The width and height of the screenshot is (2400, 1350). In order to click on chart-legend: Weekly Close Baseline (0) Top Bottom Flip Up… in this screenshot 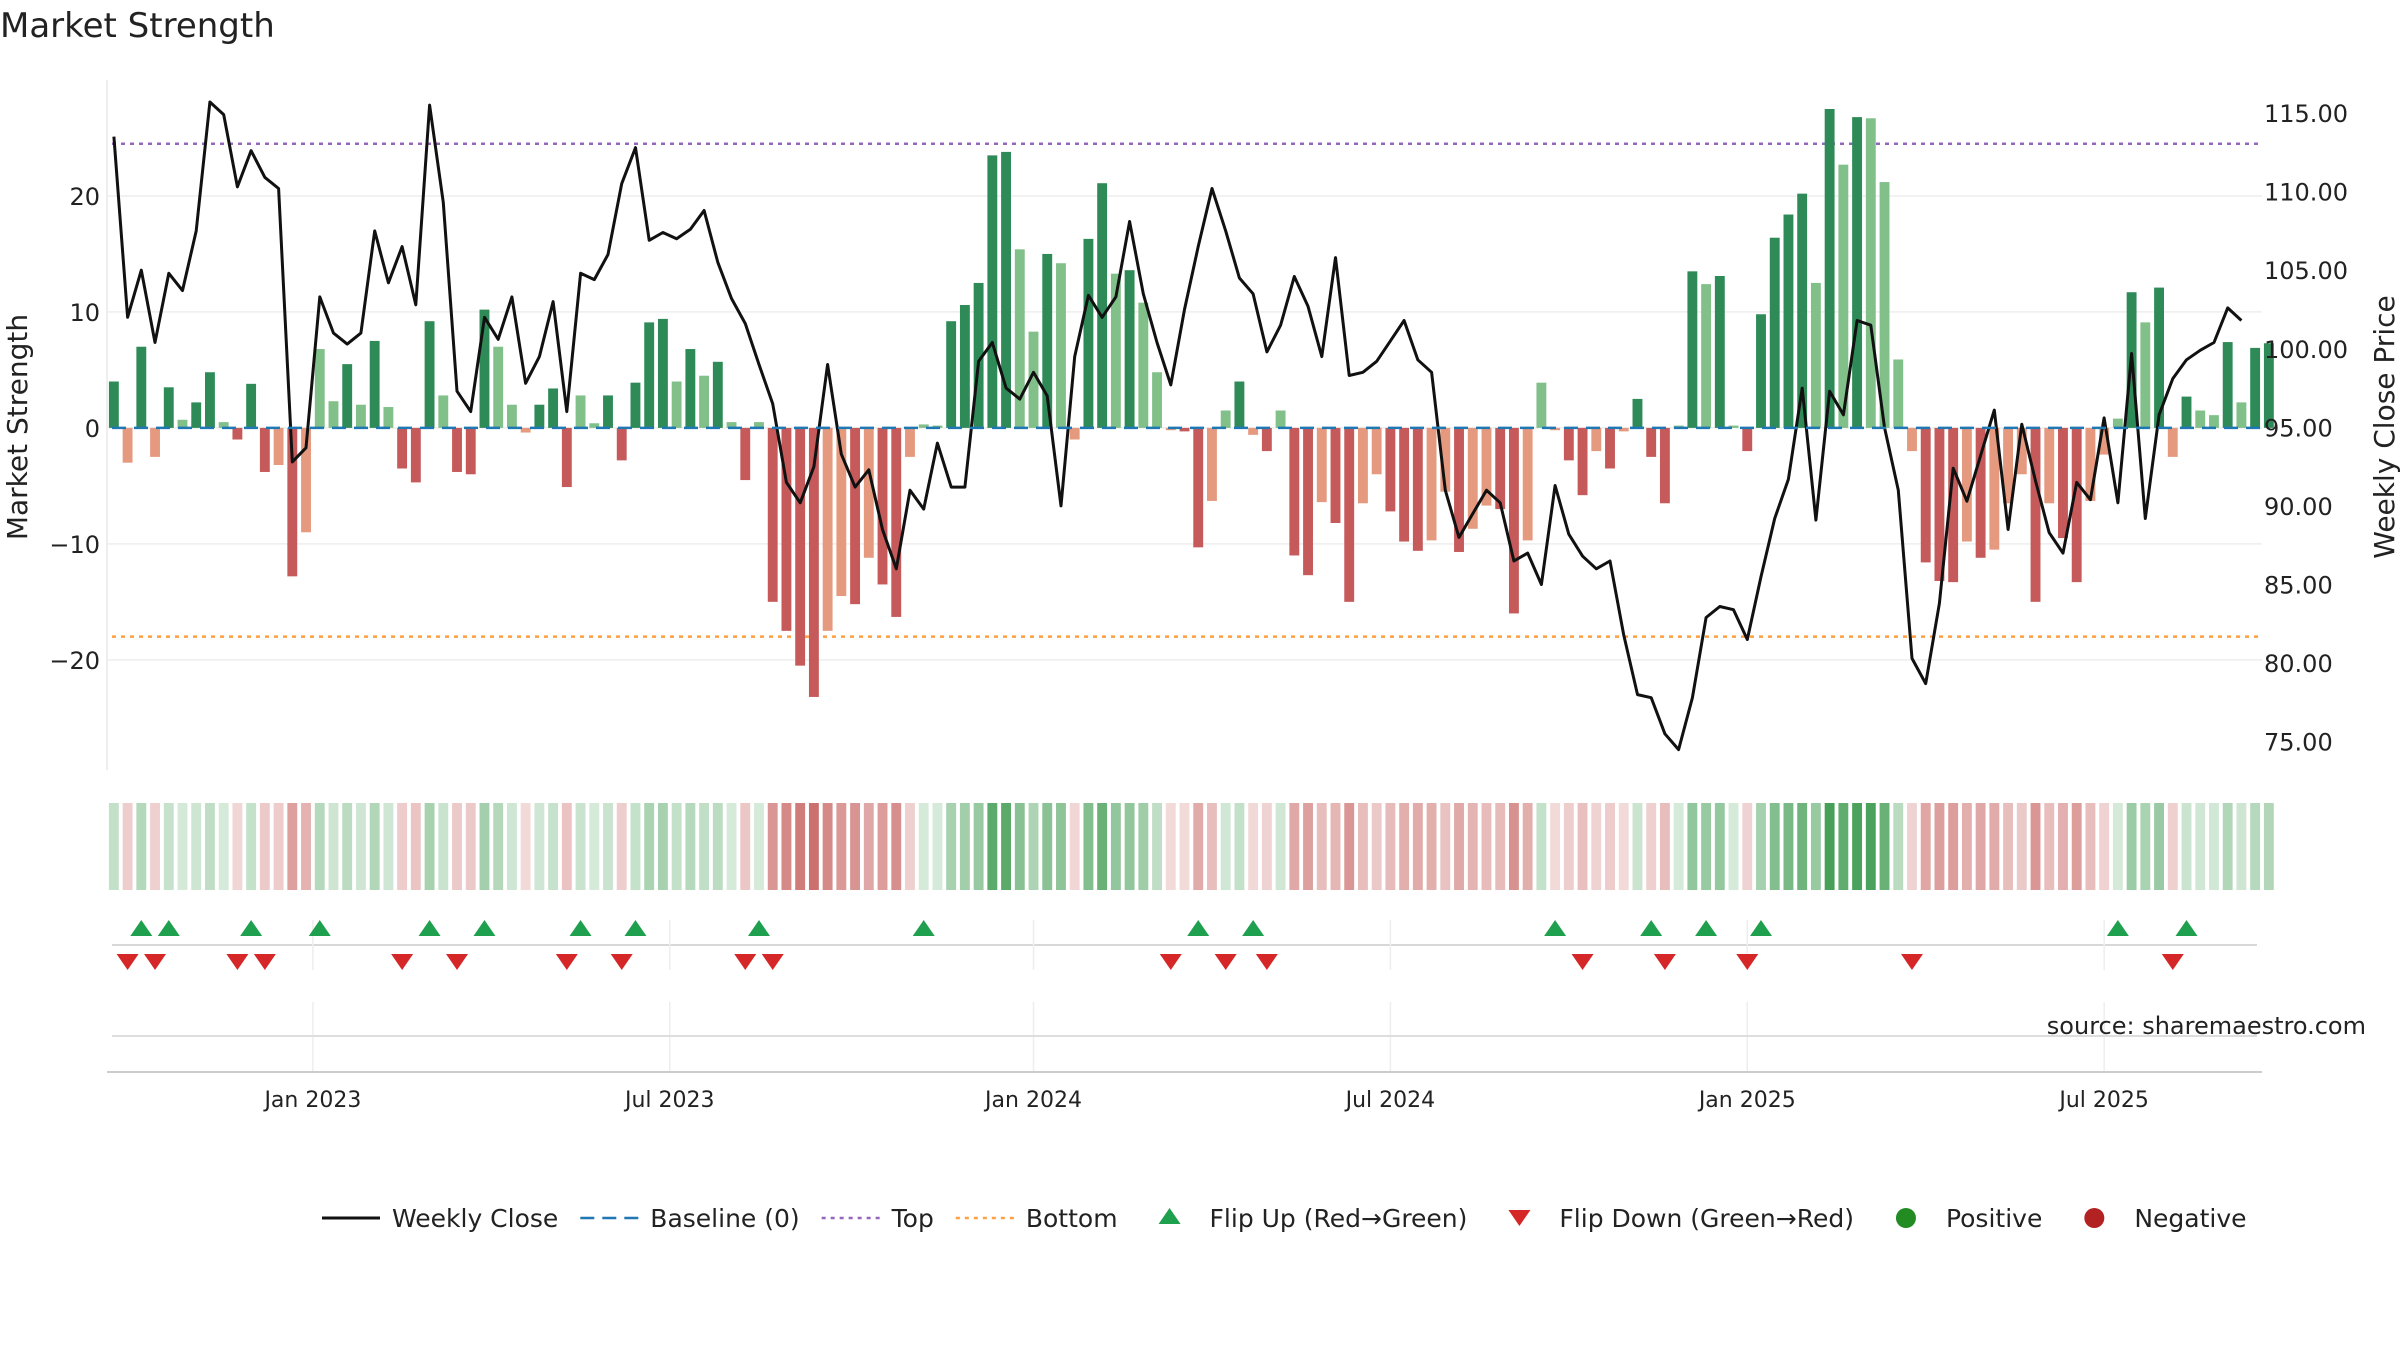, I will do `click(1284, 1218)`.